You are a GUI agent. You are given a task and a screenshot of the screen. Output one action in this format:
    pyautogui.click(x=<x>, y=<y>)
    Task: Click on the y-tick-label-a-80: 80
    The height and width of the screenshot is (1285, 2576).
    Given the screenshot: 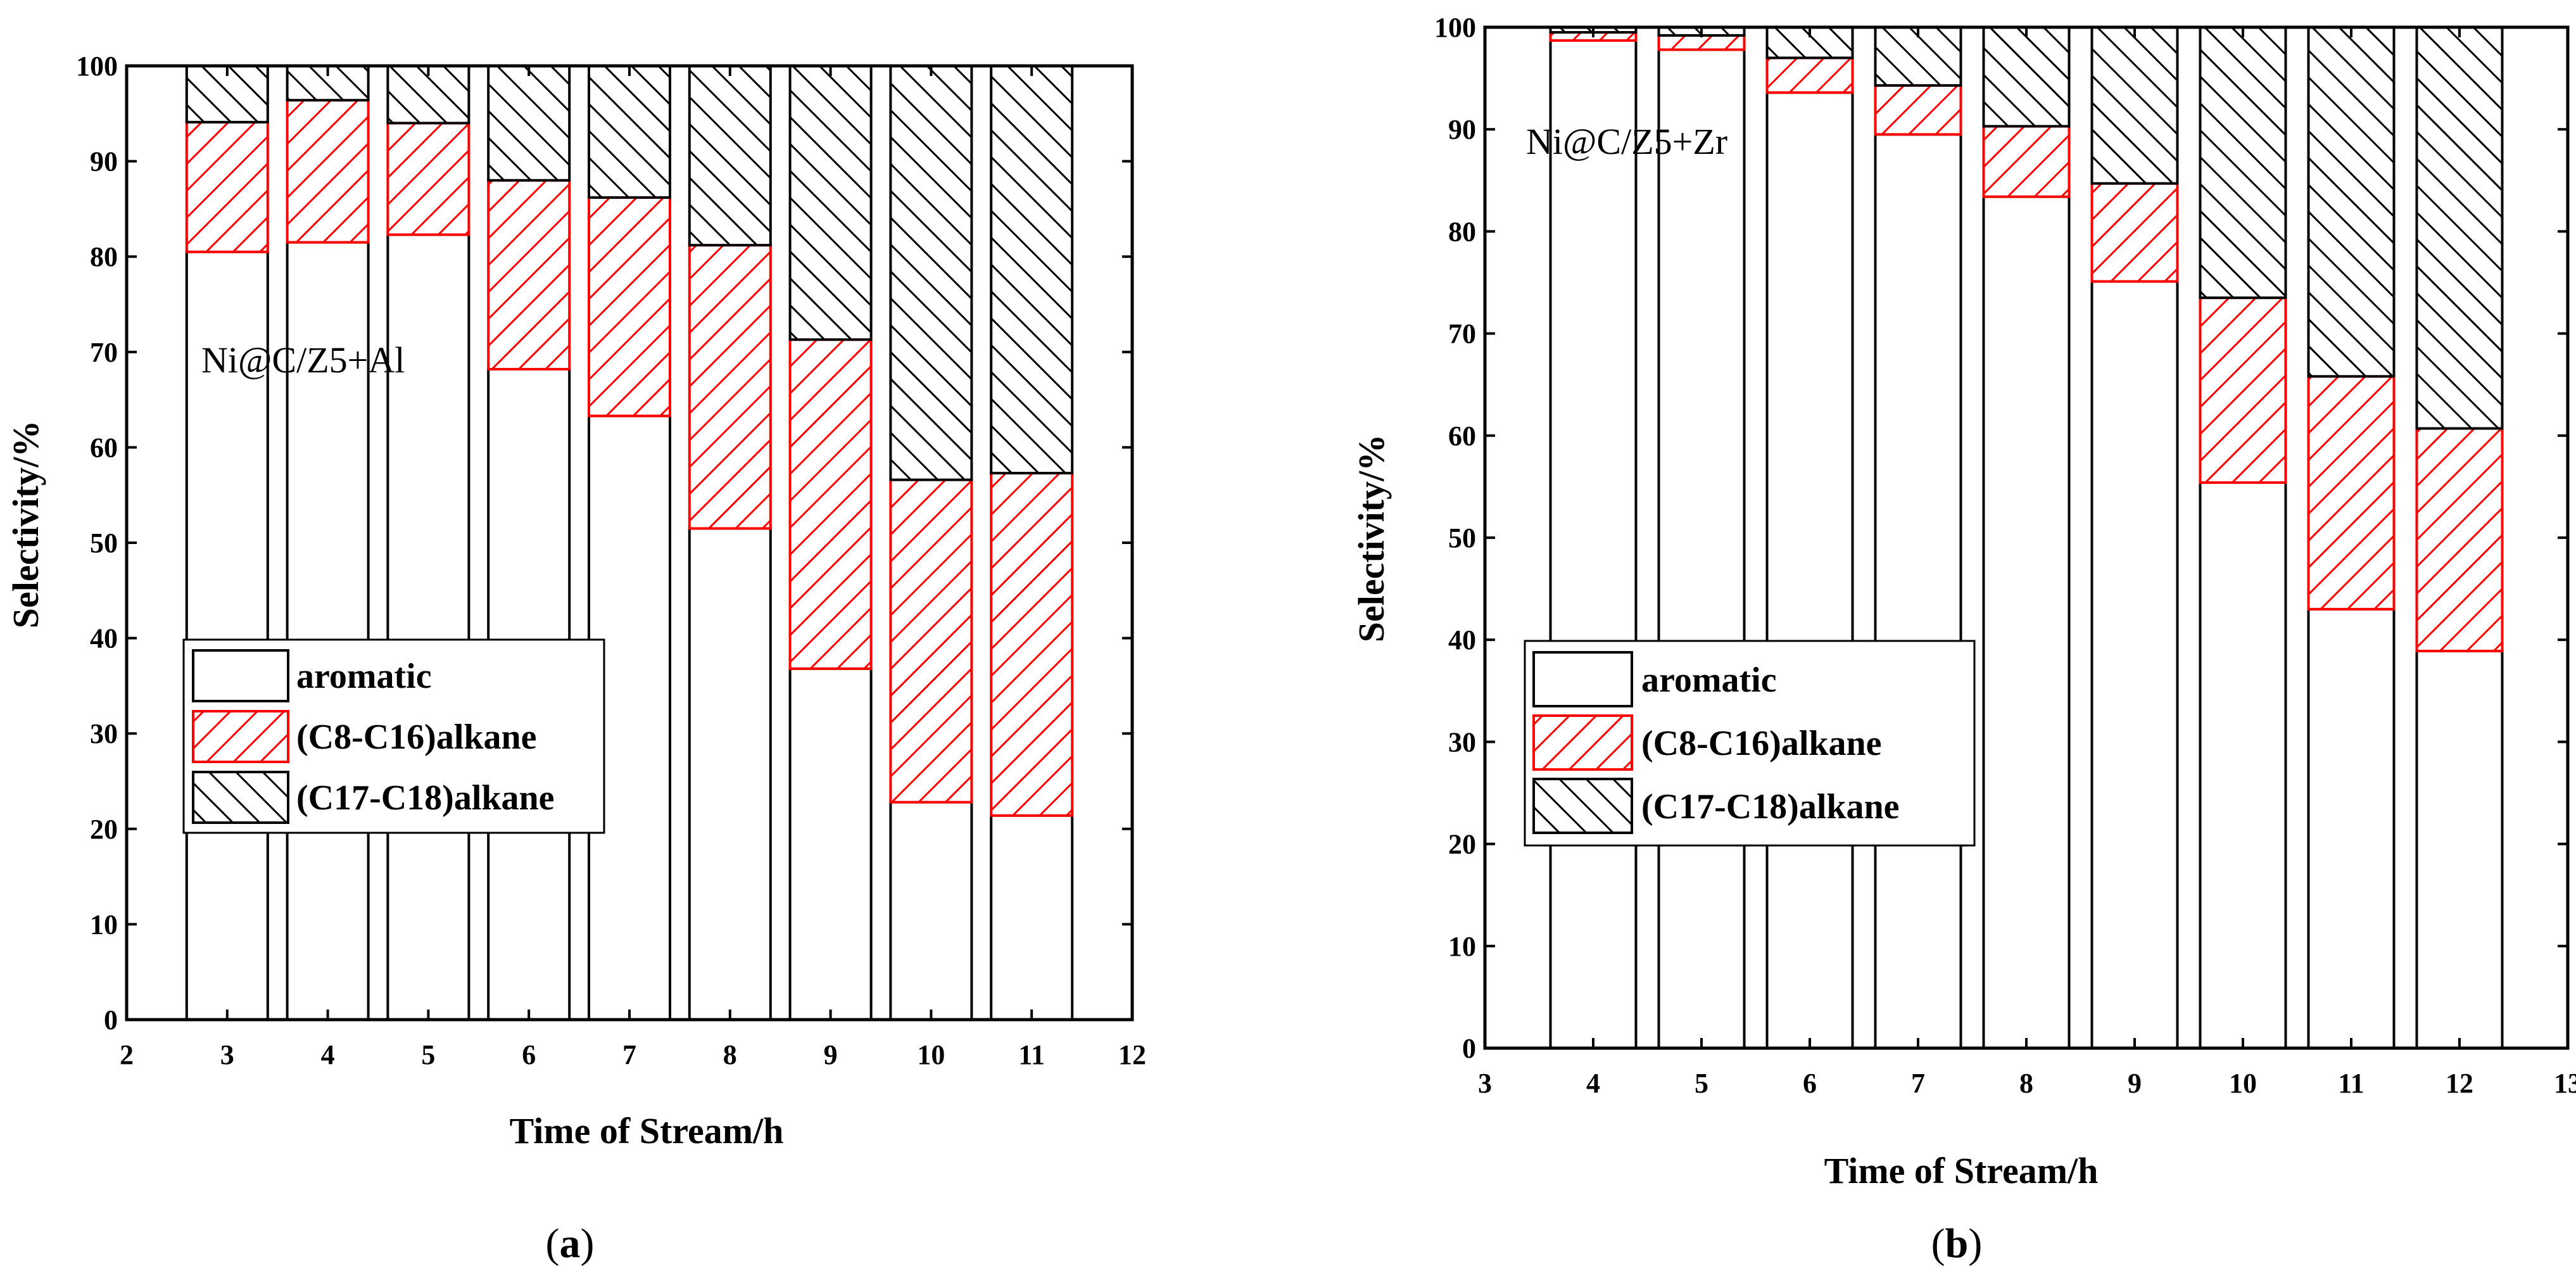 What is the action you would take?
    pyautogui.click(x=104, y=256)
    